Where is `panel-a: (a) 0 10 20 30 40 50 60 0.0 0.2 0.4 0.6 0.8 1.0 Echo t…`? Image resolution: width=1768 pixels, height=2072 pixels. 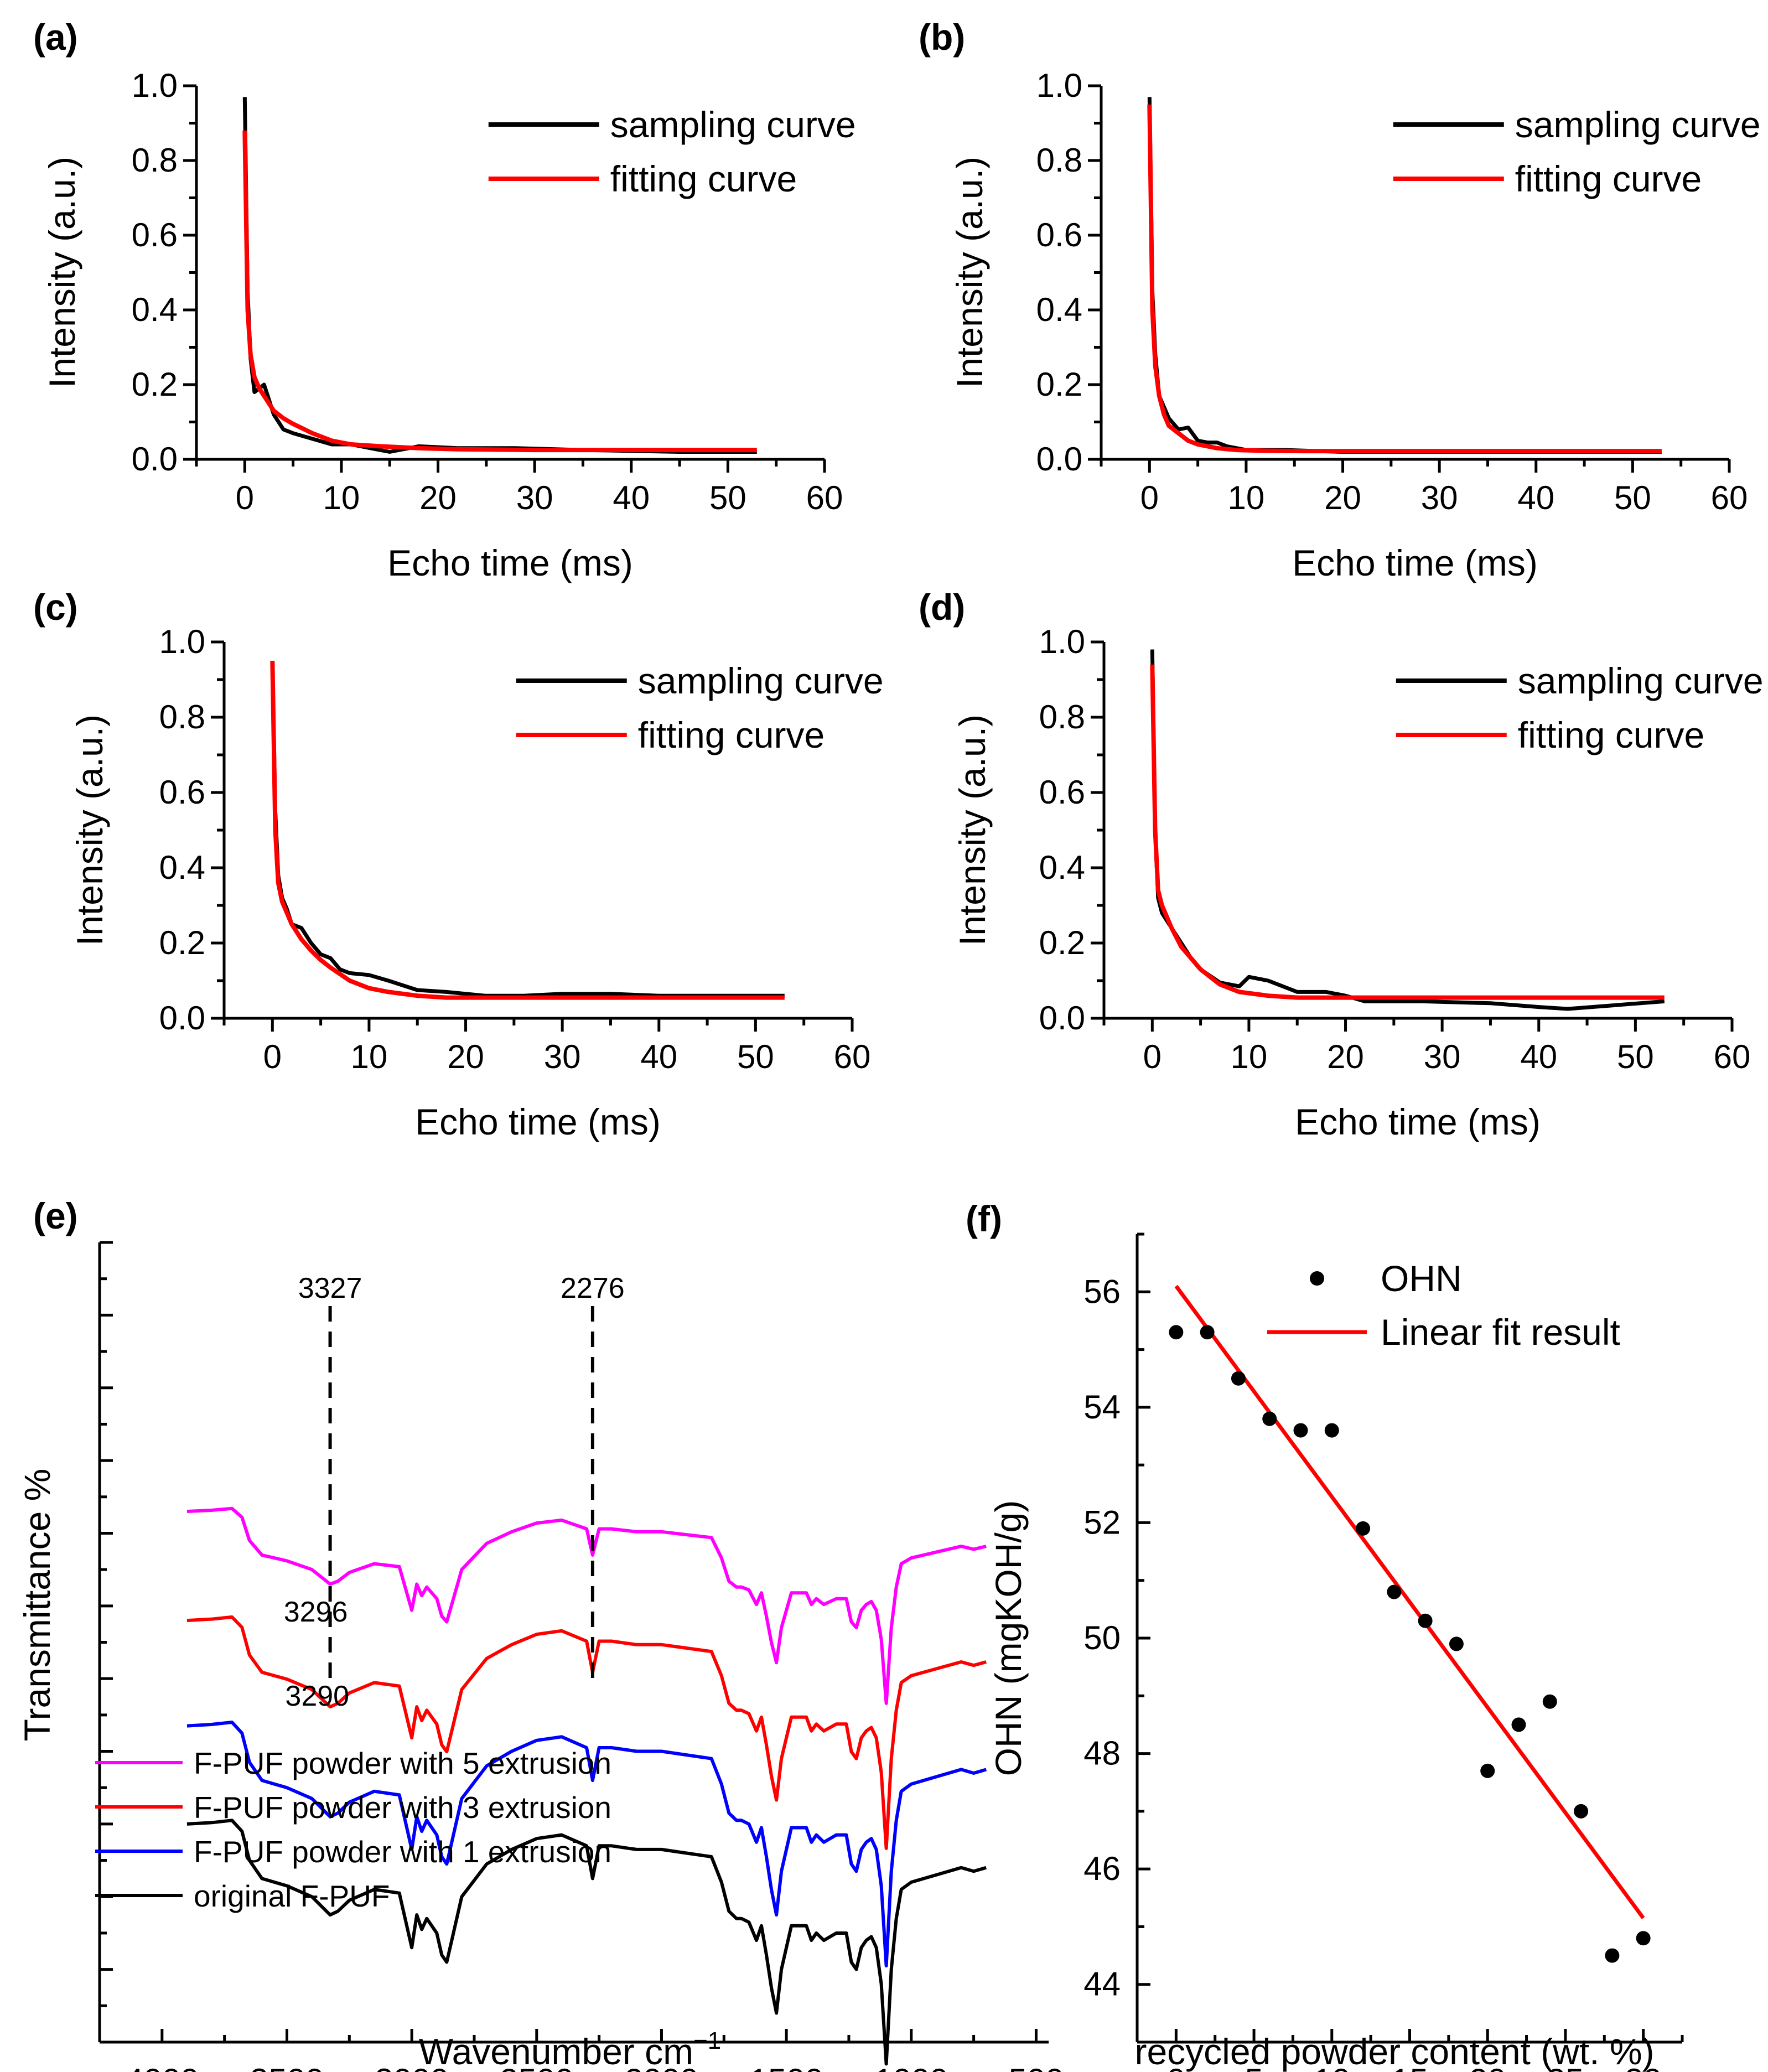
panel-a: (a) 0 10 20 30 40 50 60 0.0 0.2 0.4 0.6 0.8 1.0 Echo t… is located at coordinates (444, 300).